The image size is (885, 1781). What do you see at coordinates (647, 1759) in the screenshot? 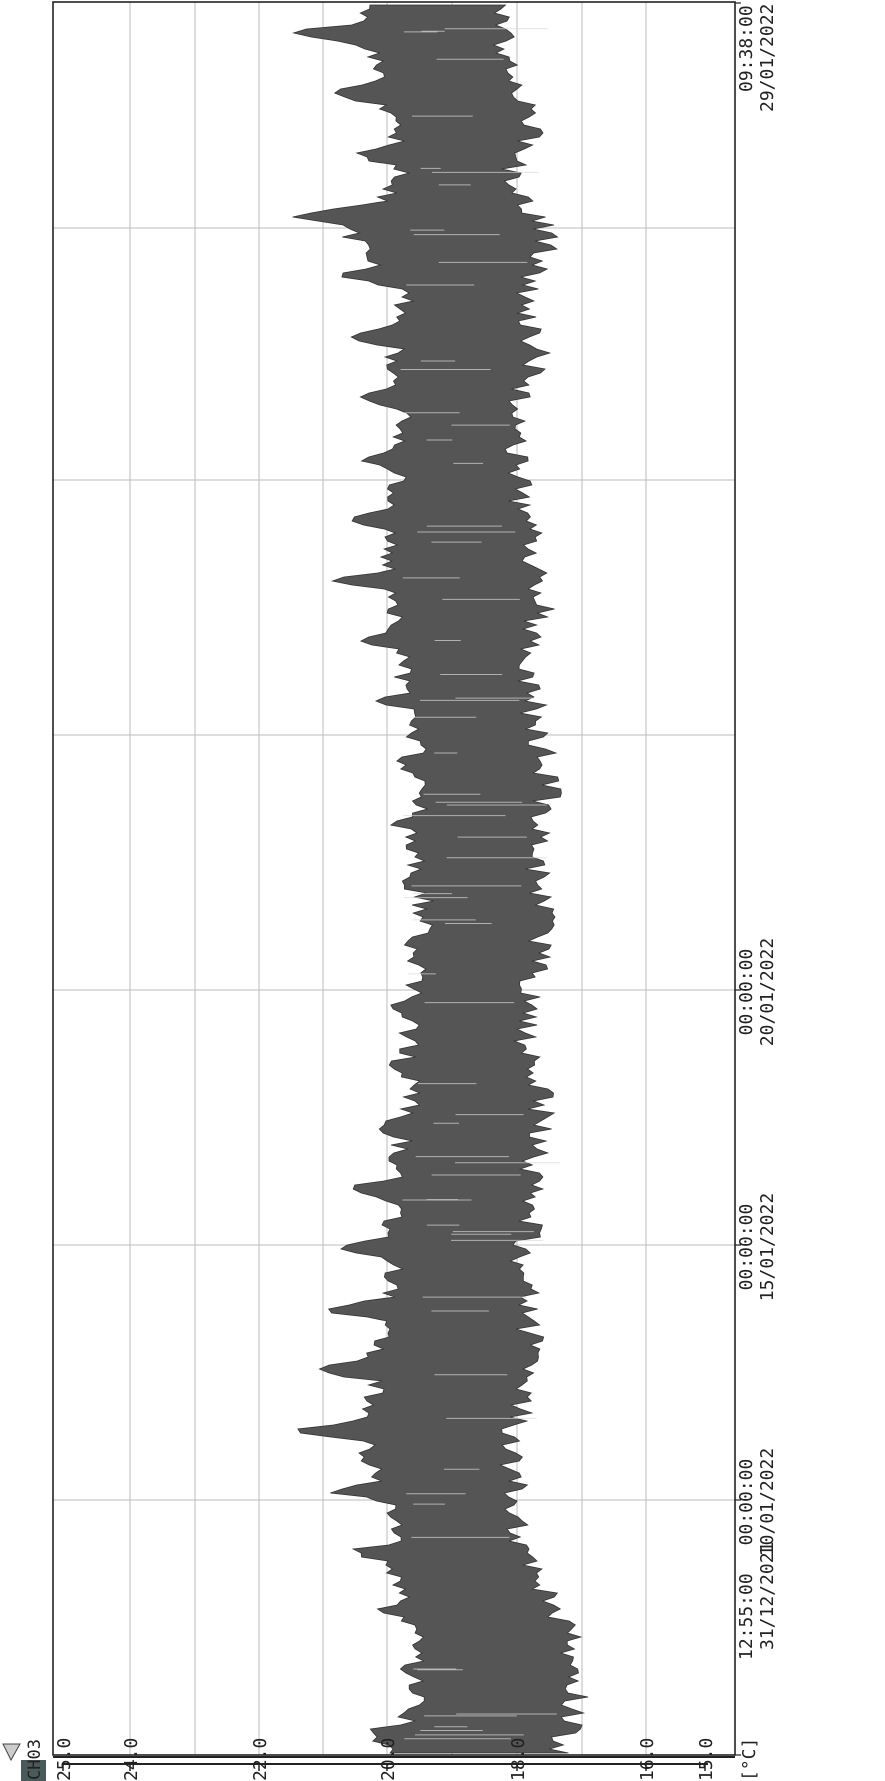
I see `value-tick-label: 16.0` at bounding box center [647, 1759].